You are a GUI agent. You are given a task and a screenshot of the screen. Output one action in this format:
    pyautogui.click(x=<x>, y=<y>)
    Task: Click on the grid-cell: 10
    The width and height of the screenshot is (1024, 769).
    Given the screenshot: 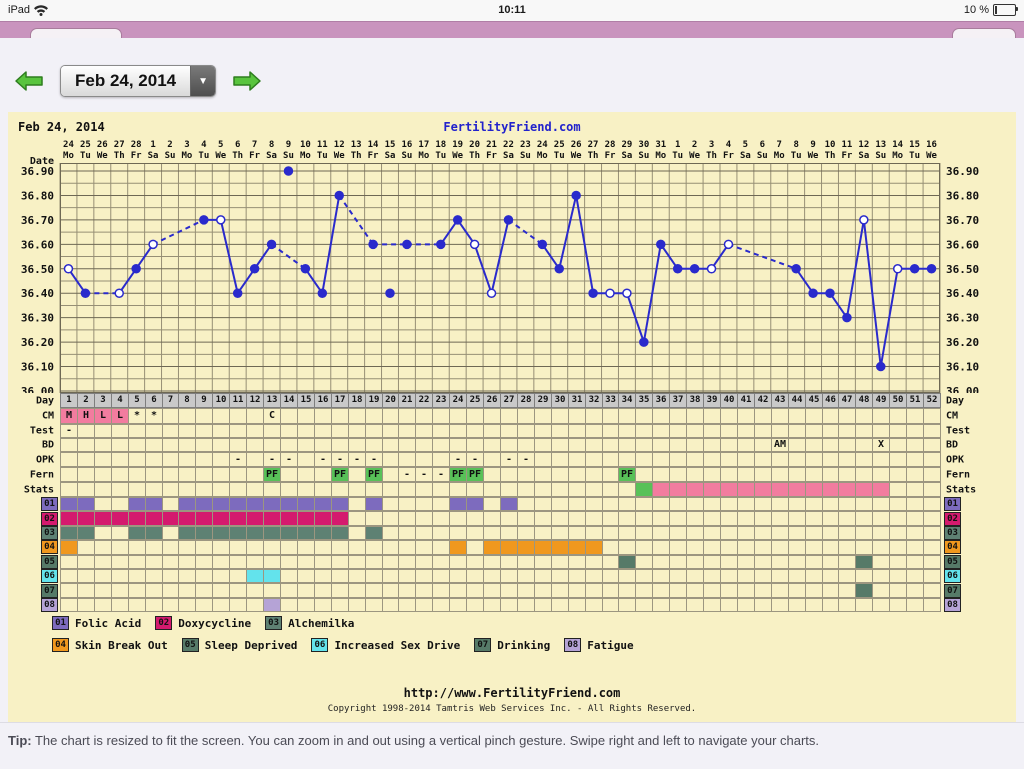 What is the action you would take?
    pyautogui.click(x=221, y=400)
    